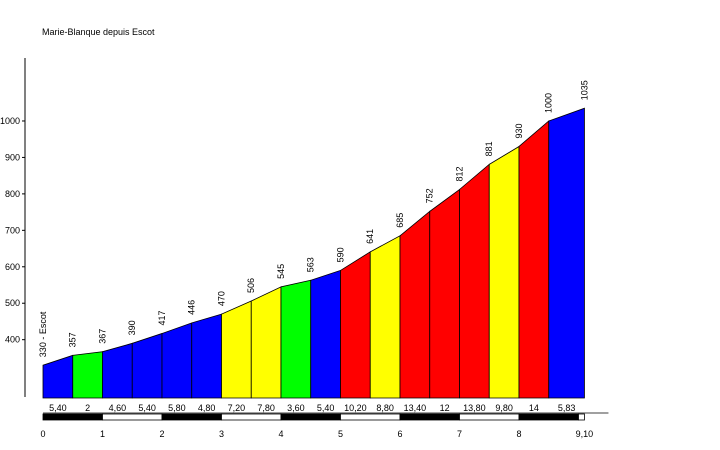 This screenshot has height=450, width=720. What do you see at coordinates (460, 173) in the screenshot?
I see `altitude-label: 812` at bounding box center [460, 173].